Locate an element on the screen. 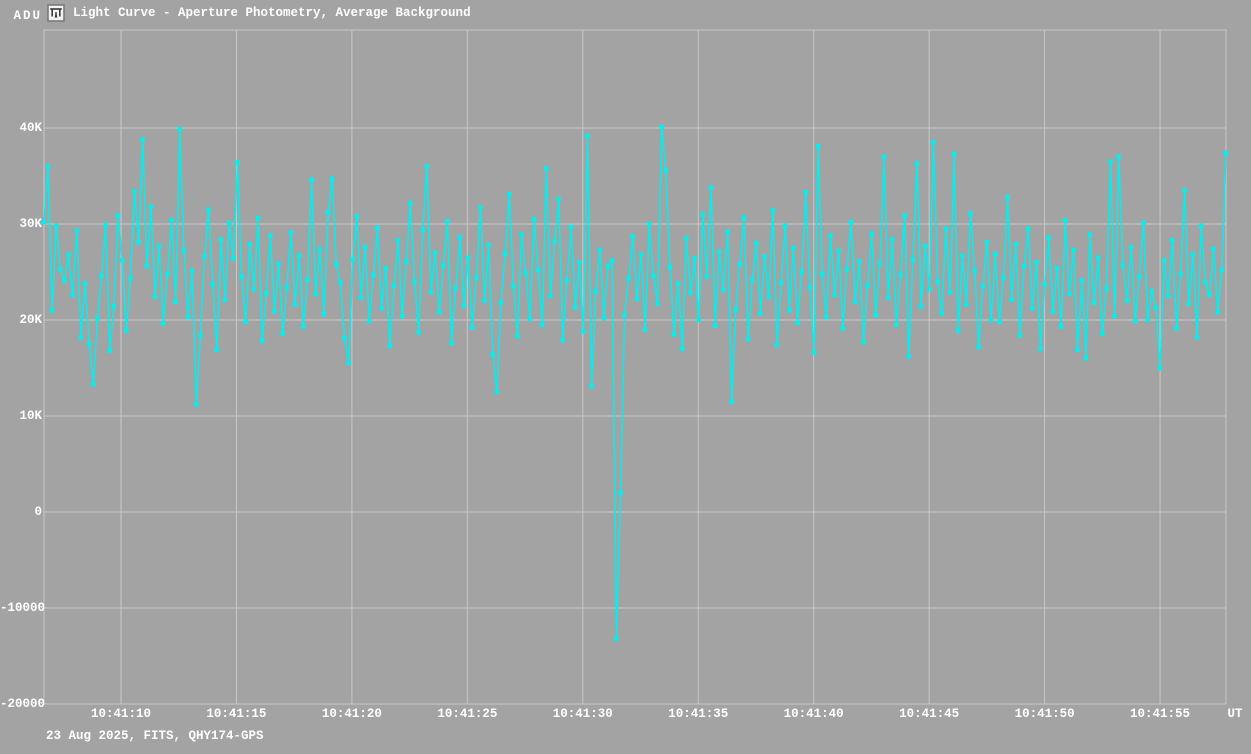 The width and height of the screenshot is (1251, 754). x-tick-label: 10:41:20 is located at coordinates (351, 714).